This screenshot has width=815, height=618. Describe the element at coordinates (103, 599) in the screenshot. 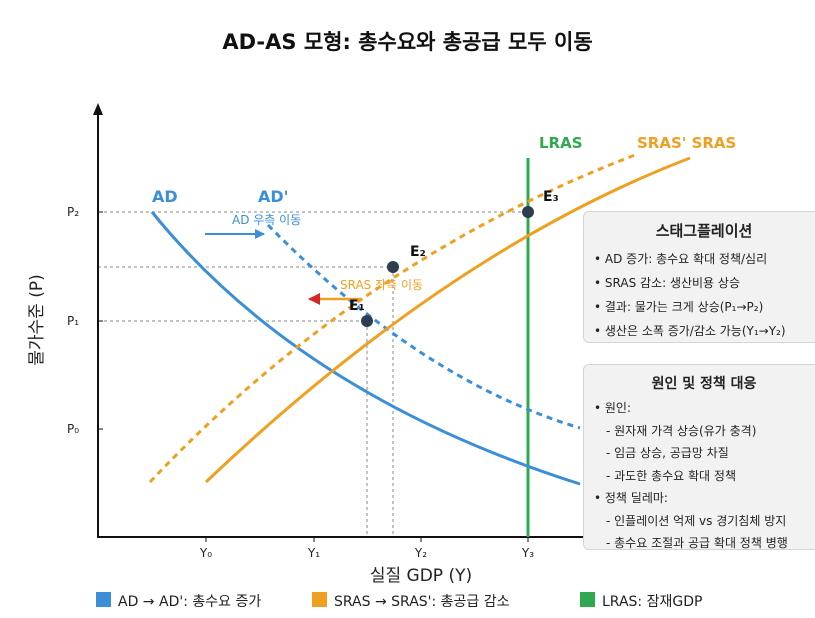

I see `legend-swatch-ad` at that location.